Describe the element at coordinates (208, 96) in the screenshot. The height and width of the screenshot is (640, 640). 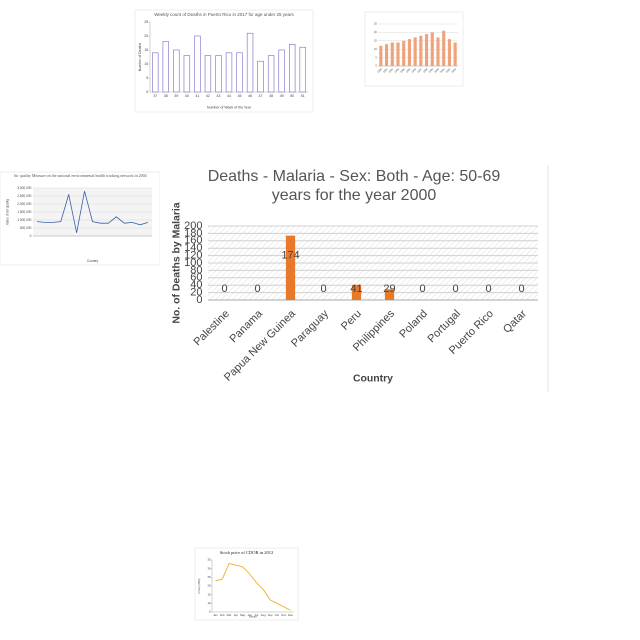
I see `x-tick-label: 42` at that location.